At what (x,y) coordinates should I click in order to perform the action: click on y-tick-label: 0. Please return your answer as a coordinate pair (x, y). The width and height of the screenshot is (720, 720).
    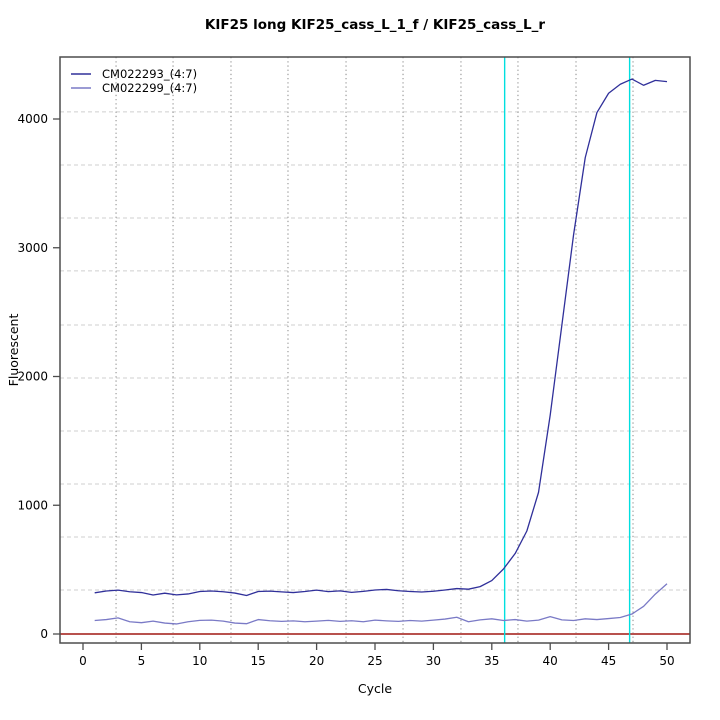
    Looking at the image, I should click on (44, 634).